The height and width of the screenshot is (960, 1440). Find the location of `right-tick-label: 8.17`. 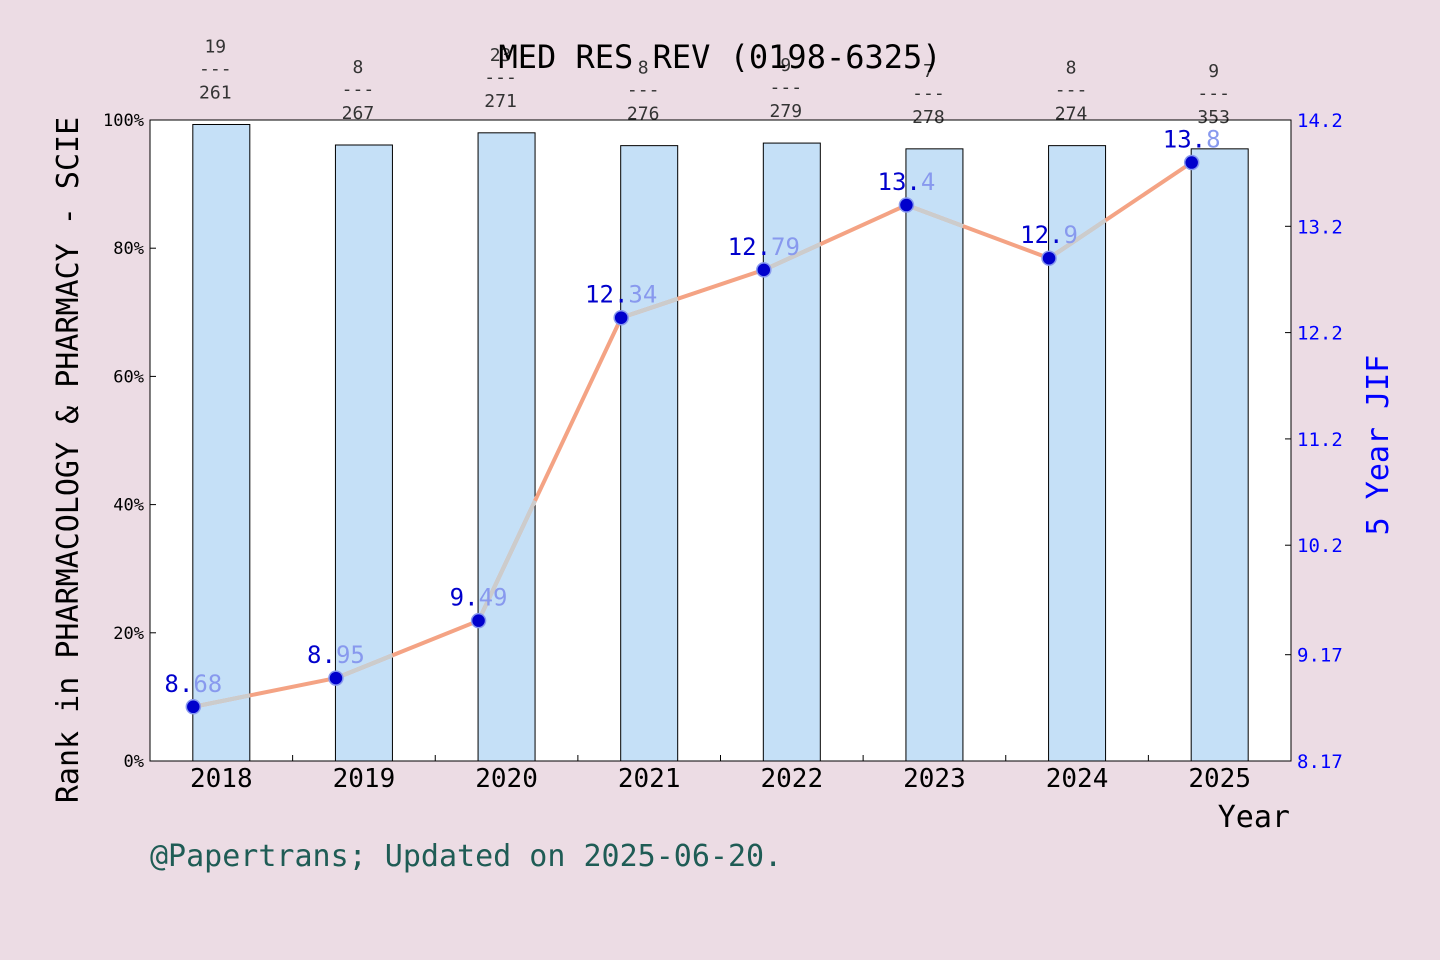

right-tick-label: 8.17 is located at coordinates (1320, 762).